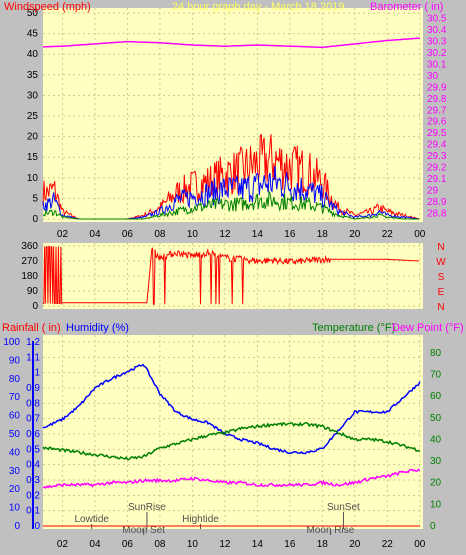 The image size is (466, 555). What do you see at coordinates (15, 471) in the screenshot?
I see `humidity-tick-label: 30` at bounding box center [15, 471].